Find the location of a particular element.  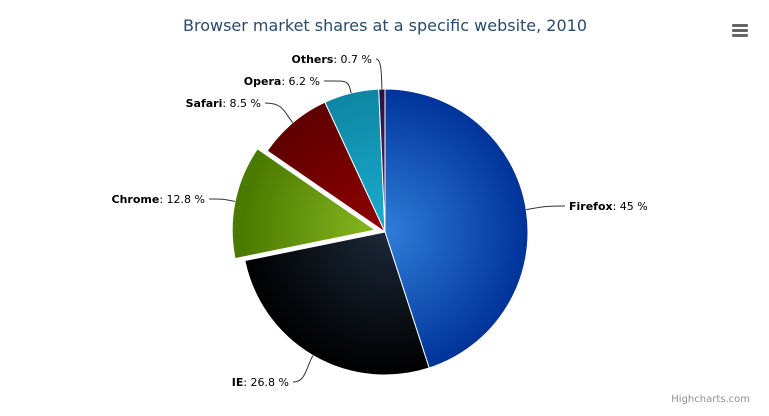

data-label-chrome: Chrome: 12.8 % is located at coordinates (158, 199).